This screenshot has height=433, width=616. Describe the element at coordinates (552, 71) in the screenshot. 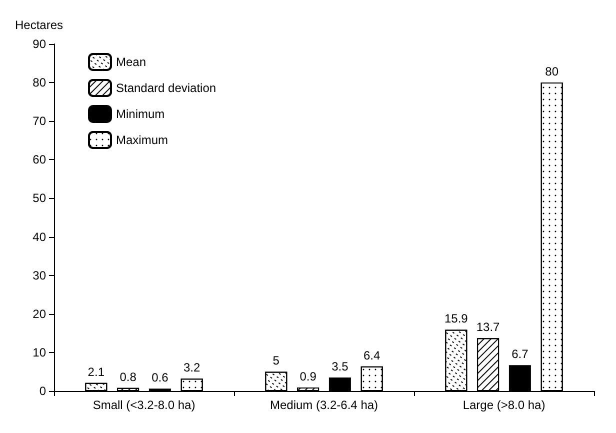

I see `data-label: 80` at that location.